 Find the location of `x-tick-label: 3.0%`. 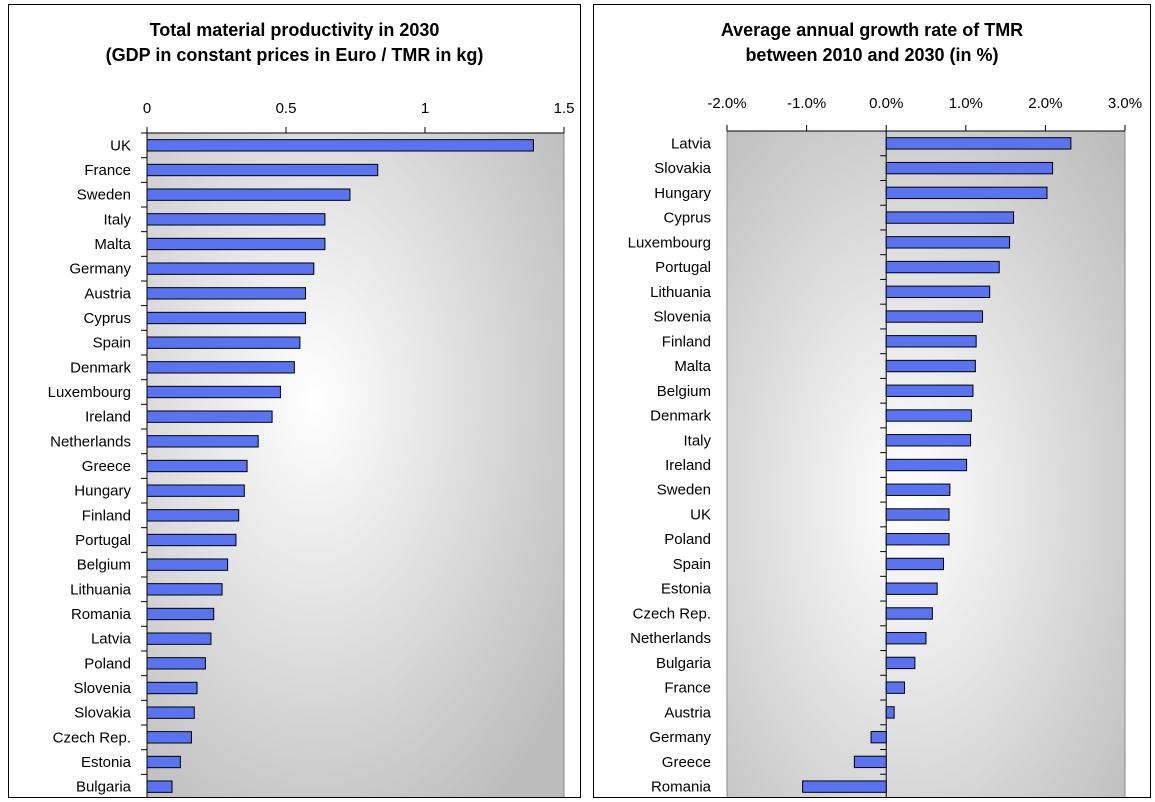

x-tick-label: 3.0% is located at coordinates (1125, 103).